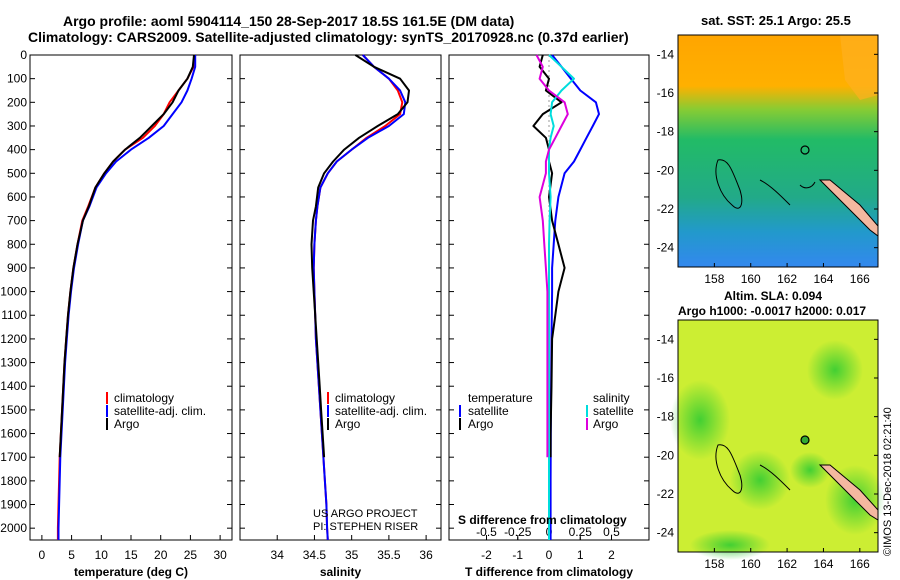 This screenshot has width=900, height=580. I want to click on depth-tick-label: 1200, so click(13, 339).